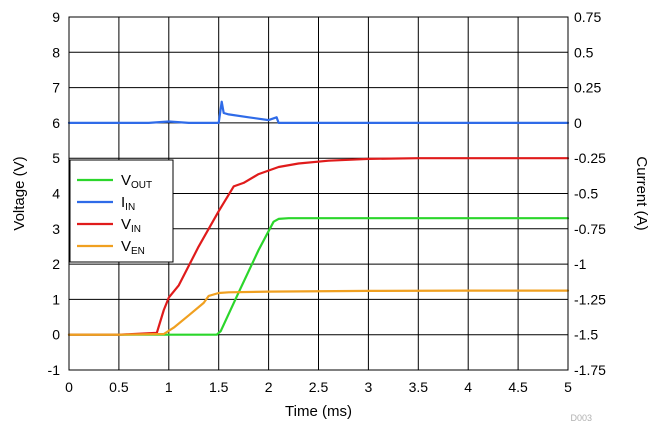 The image size is (649, 421). What do you see at coordinates (580, 264) in the screenshot?
I see `y2-tick-label: -1` at bounding box center [580, 264].